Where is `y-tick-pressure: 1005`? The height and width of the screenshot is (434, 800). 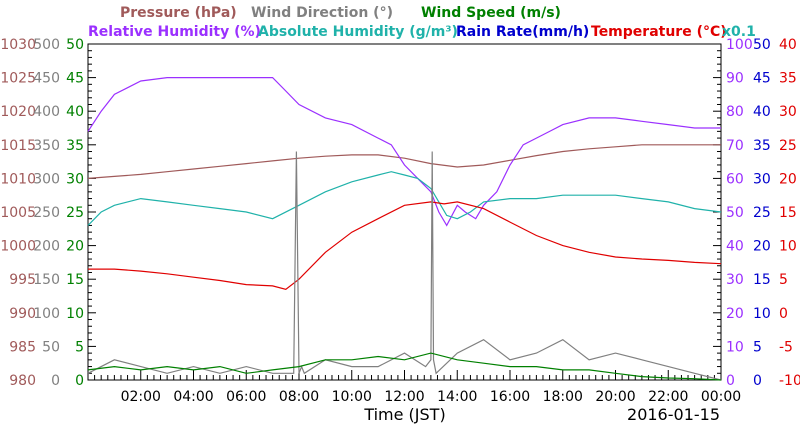 y-tick-pressure: 1005 is located at coordinates (18, 213).